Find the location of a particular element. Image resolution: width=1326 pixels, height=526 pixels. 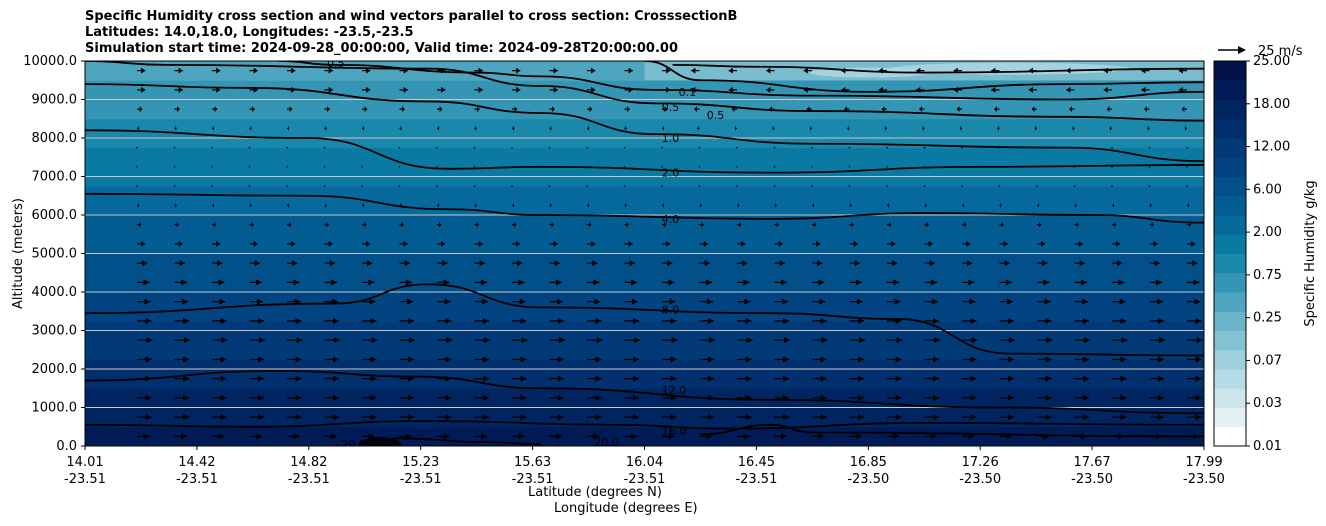

colorbar-swatch is located at coordinates (1230, 225).